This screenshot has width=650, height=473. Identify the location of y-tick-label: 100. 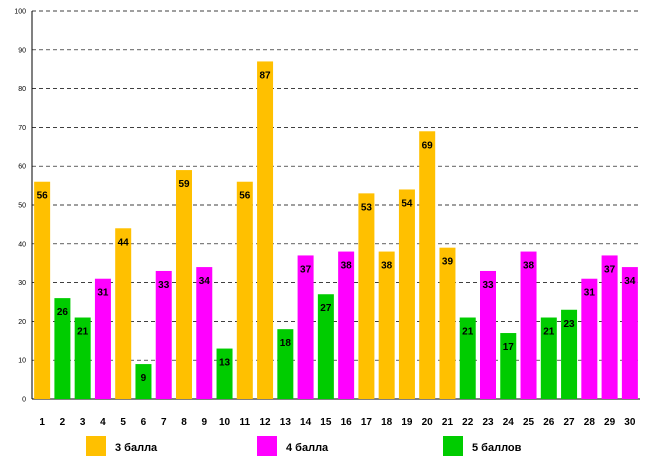
(20, 12).